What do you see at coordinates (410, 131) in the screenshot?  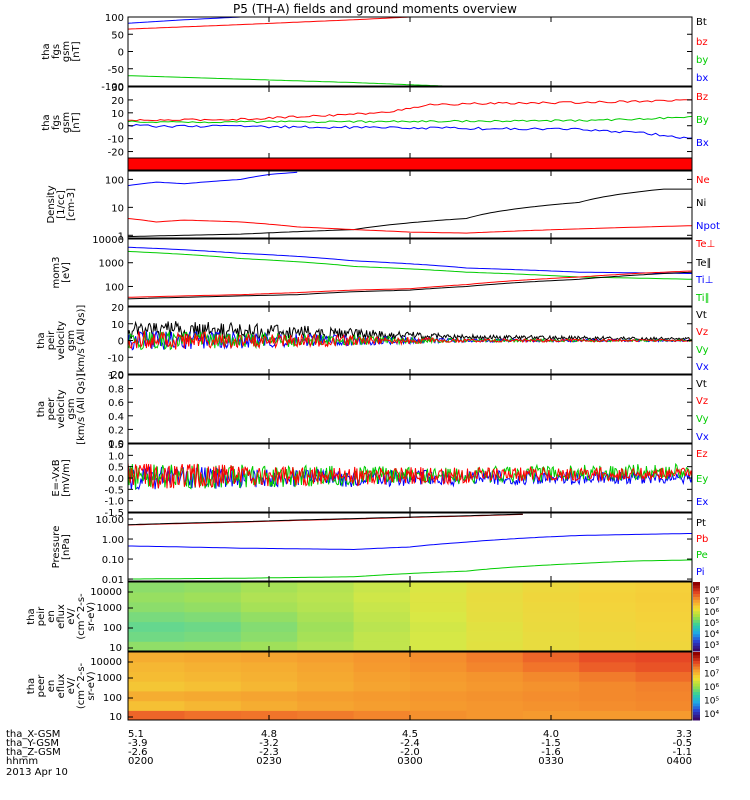 I see `series-Bx` at bounding box center [410, 131].